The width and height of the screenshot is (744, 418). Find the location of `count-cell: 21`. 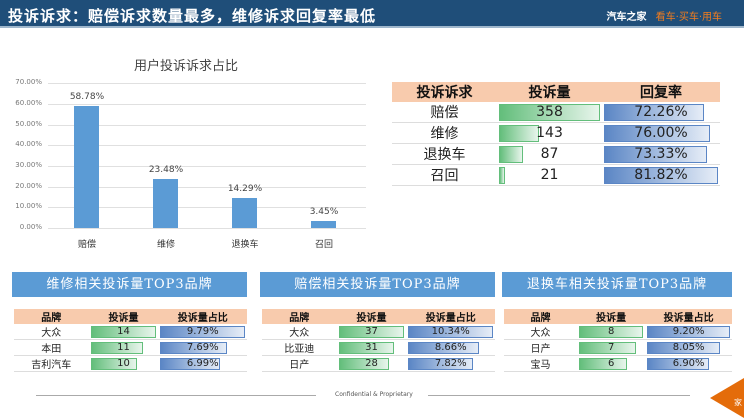

count-cell: 21 is located at coordinates (549, 175).